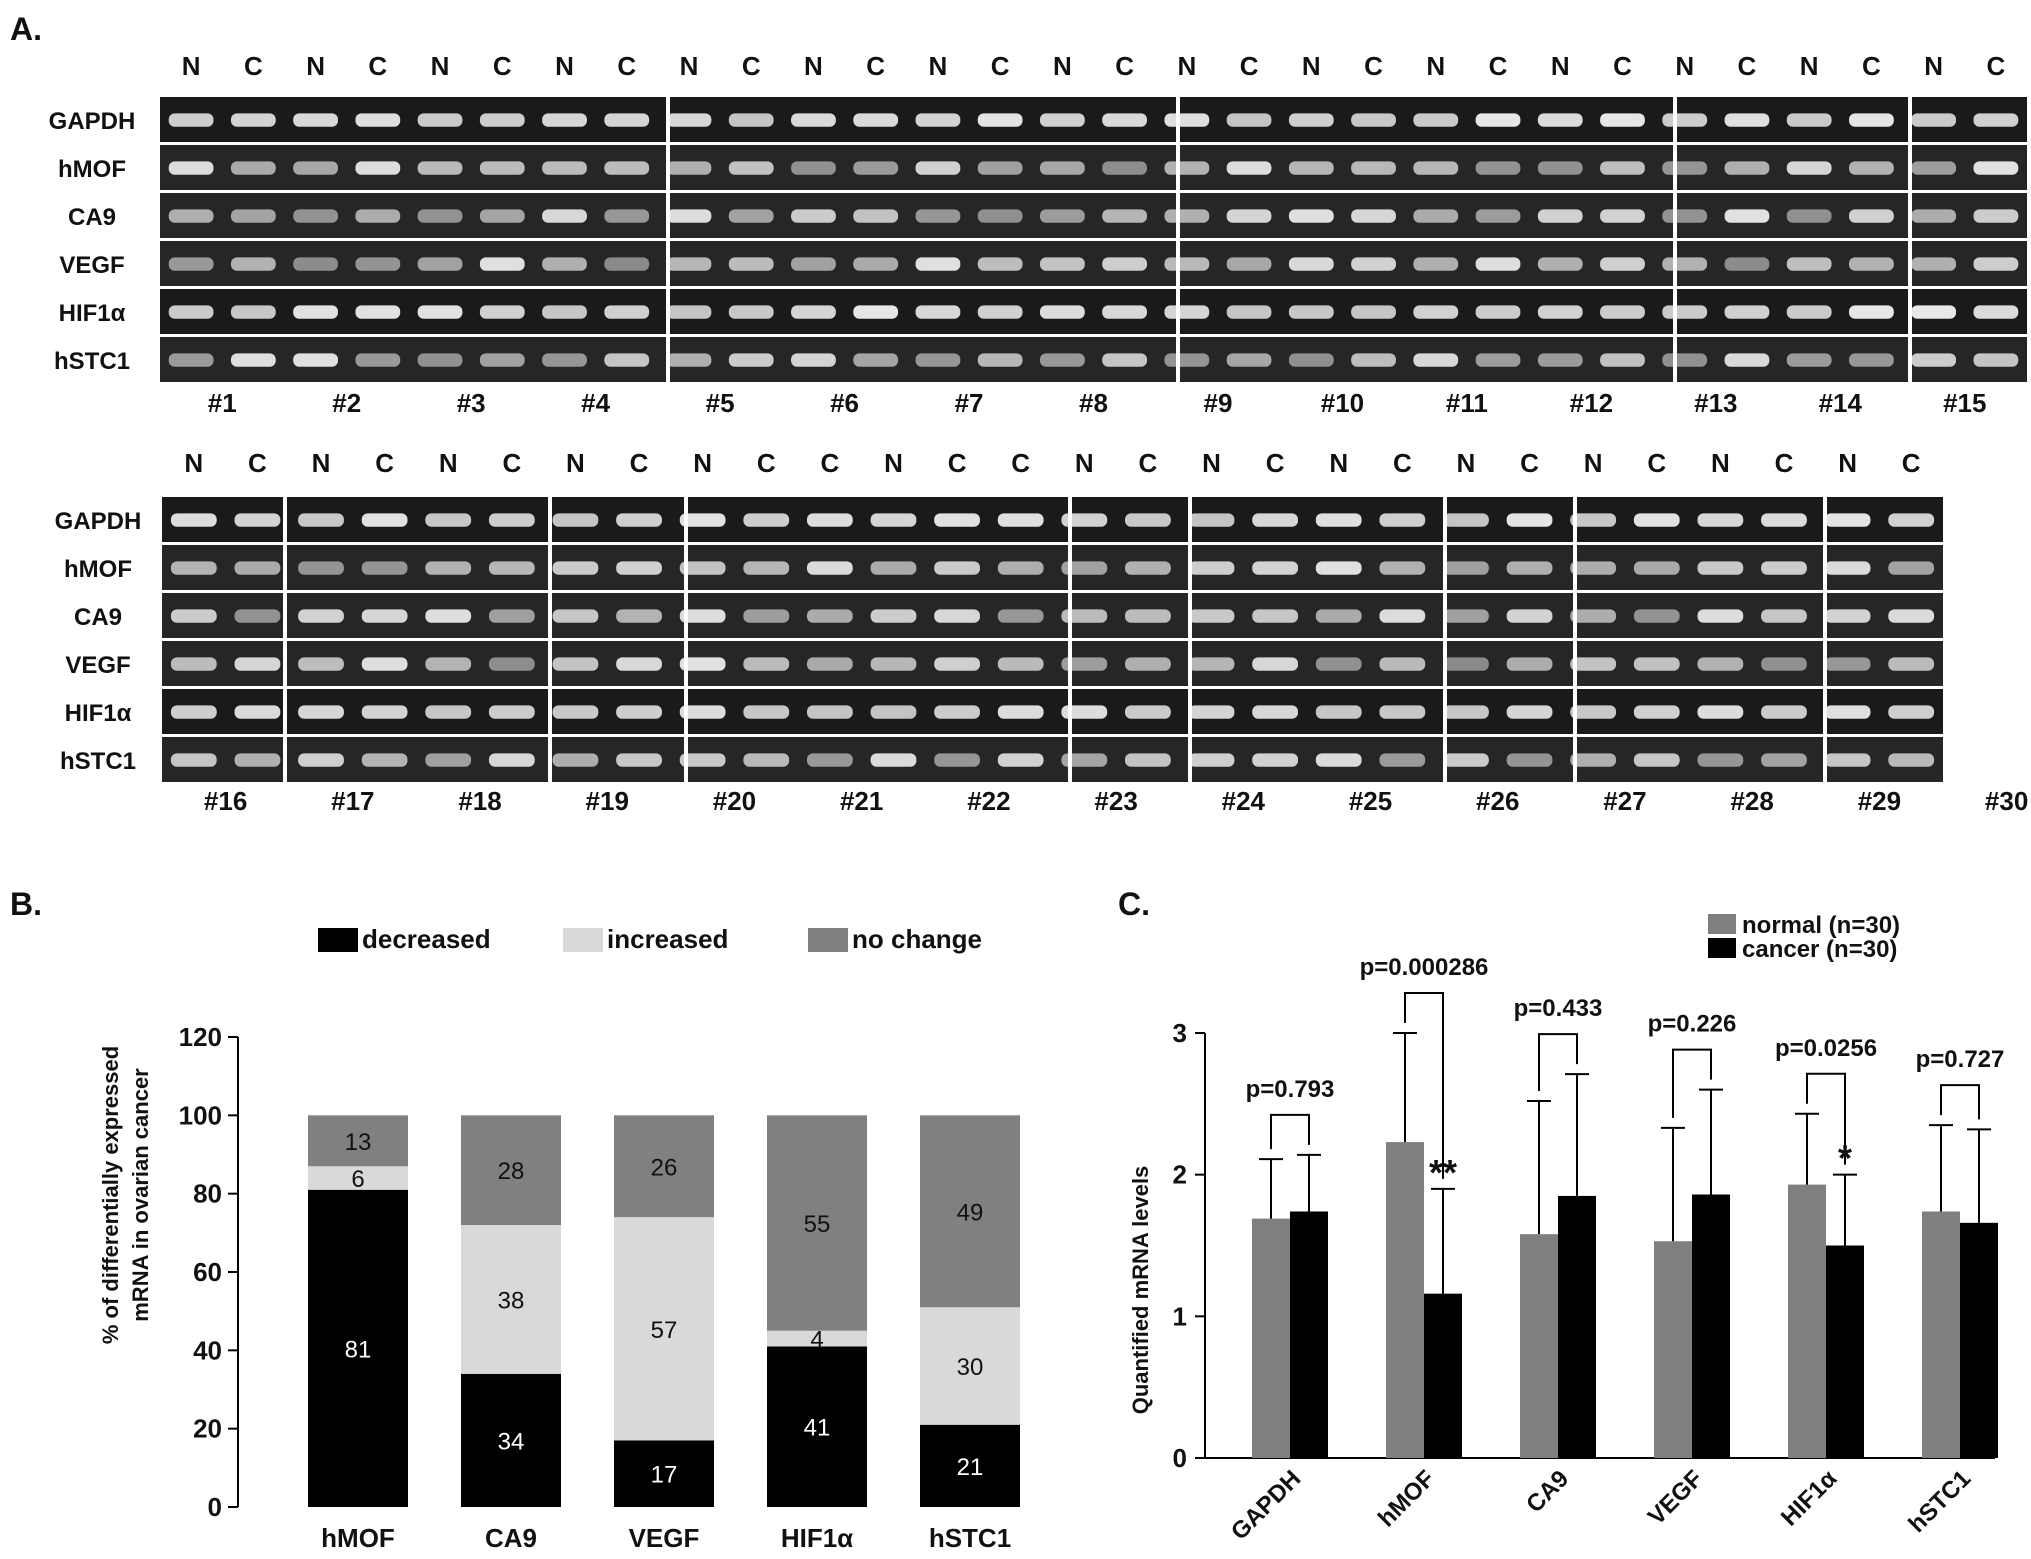  Describe the element at coordinates (1443, 1172) in the screenshot. I see `significance-marker: **` at that location.